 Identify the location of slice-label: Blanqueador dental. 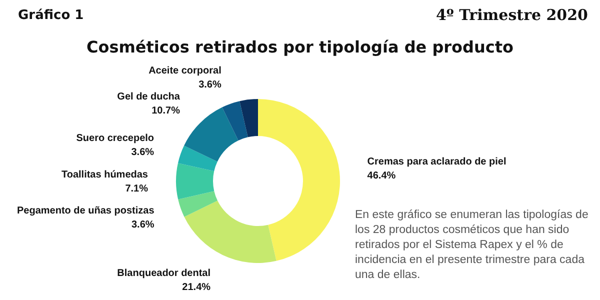
(164, 274).